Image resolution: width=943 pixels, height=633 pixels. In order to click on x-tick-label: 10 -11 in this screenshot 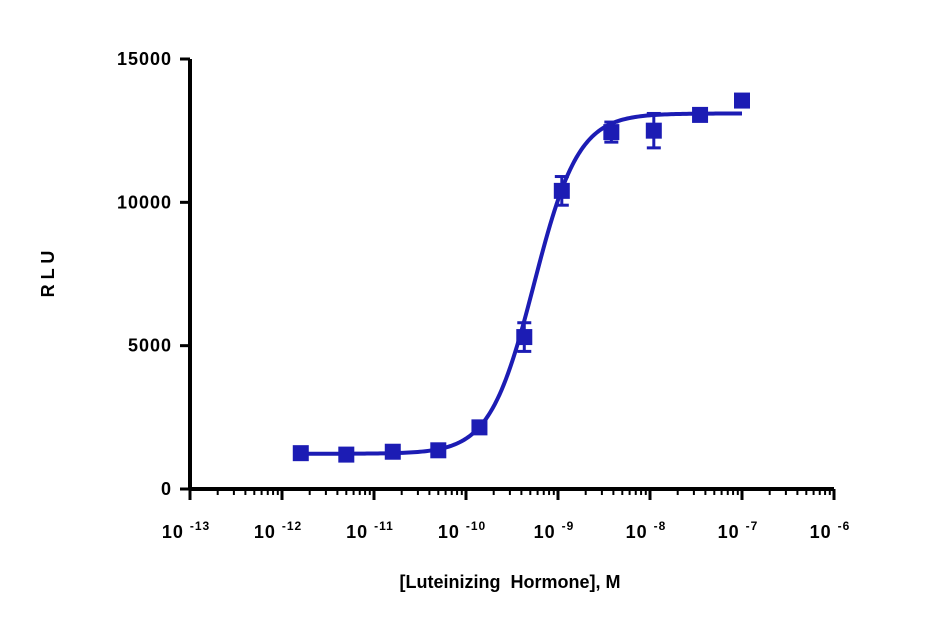, I will do `click(370, 530)`.